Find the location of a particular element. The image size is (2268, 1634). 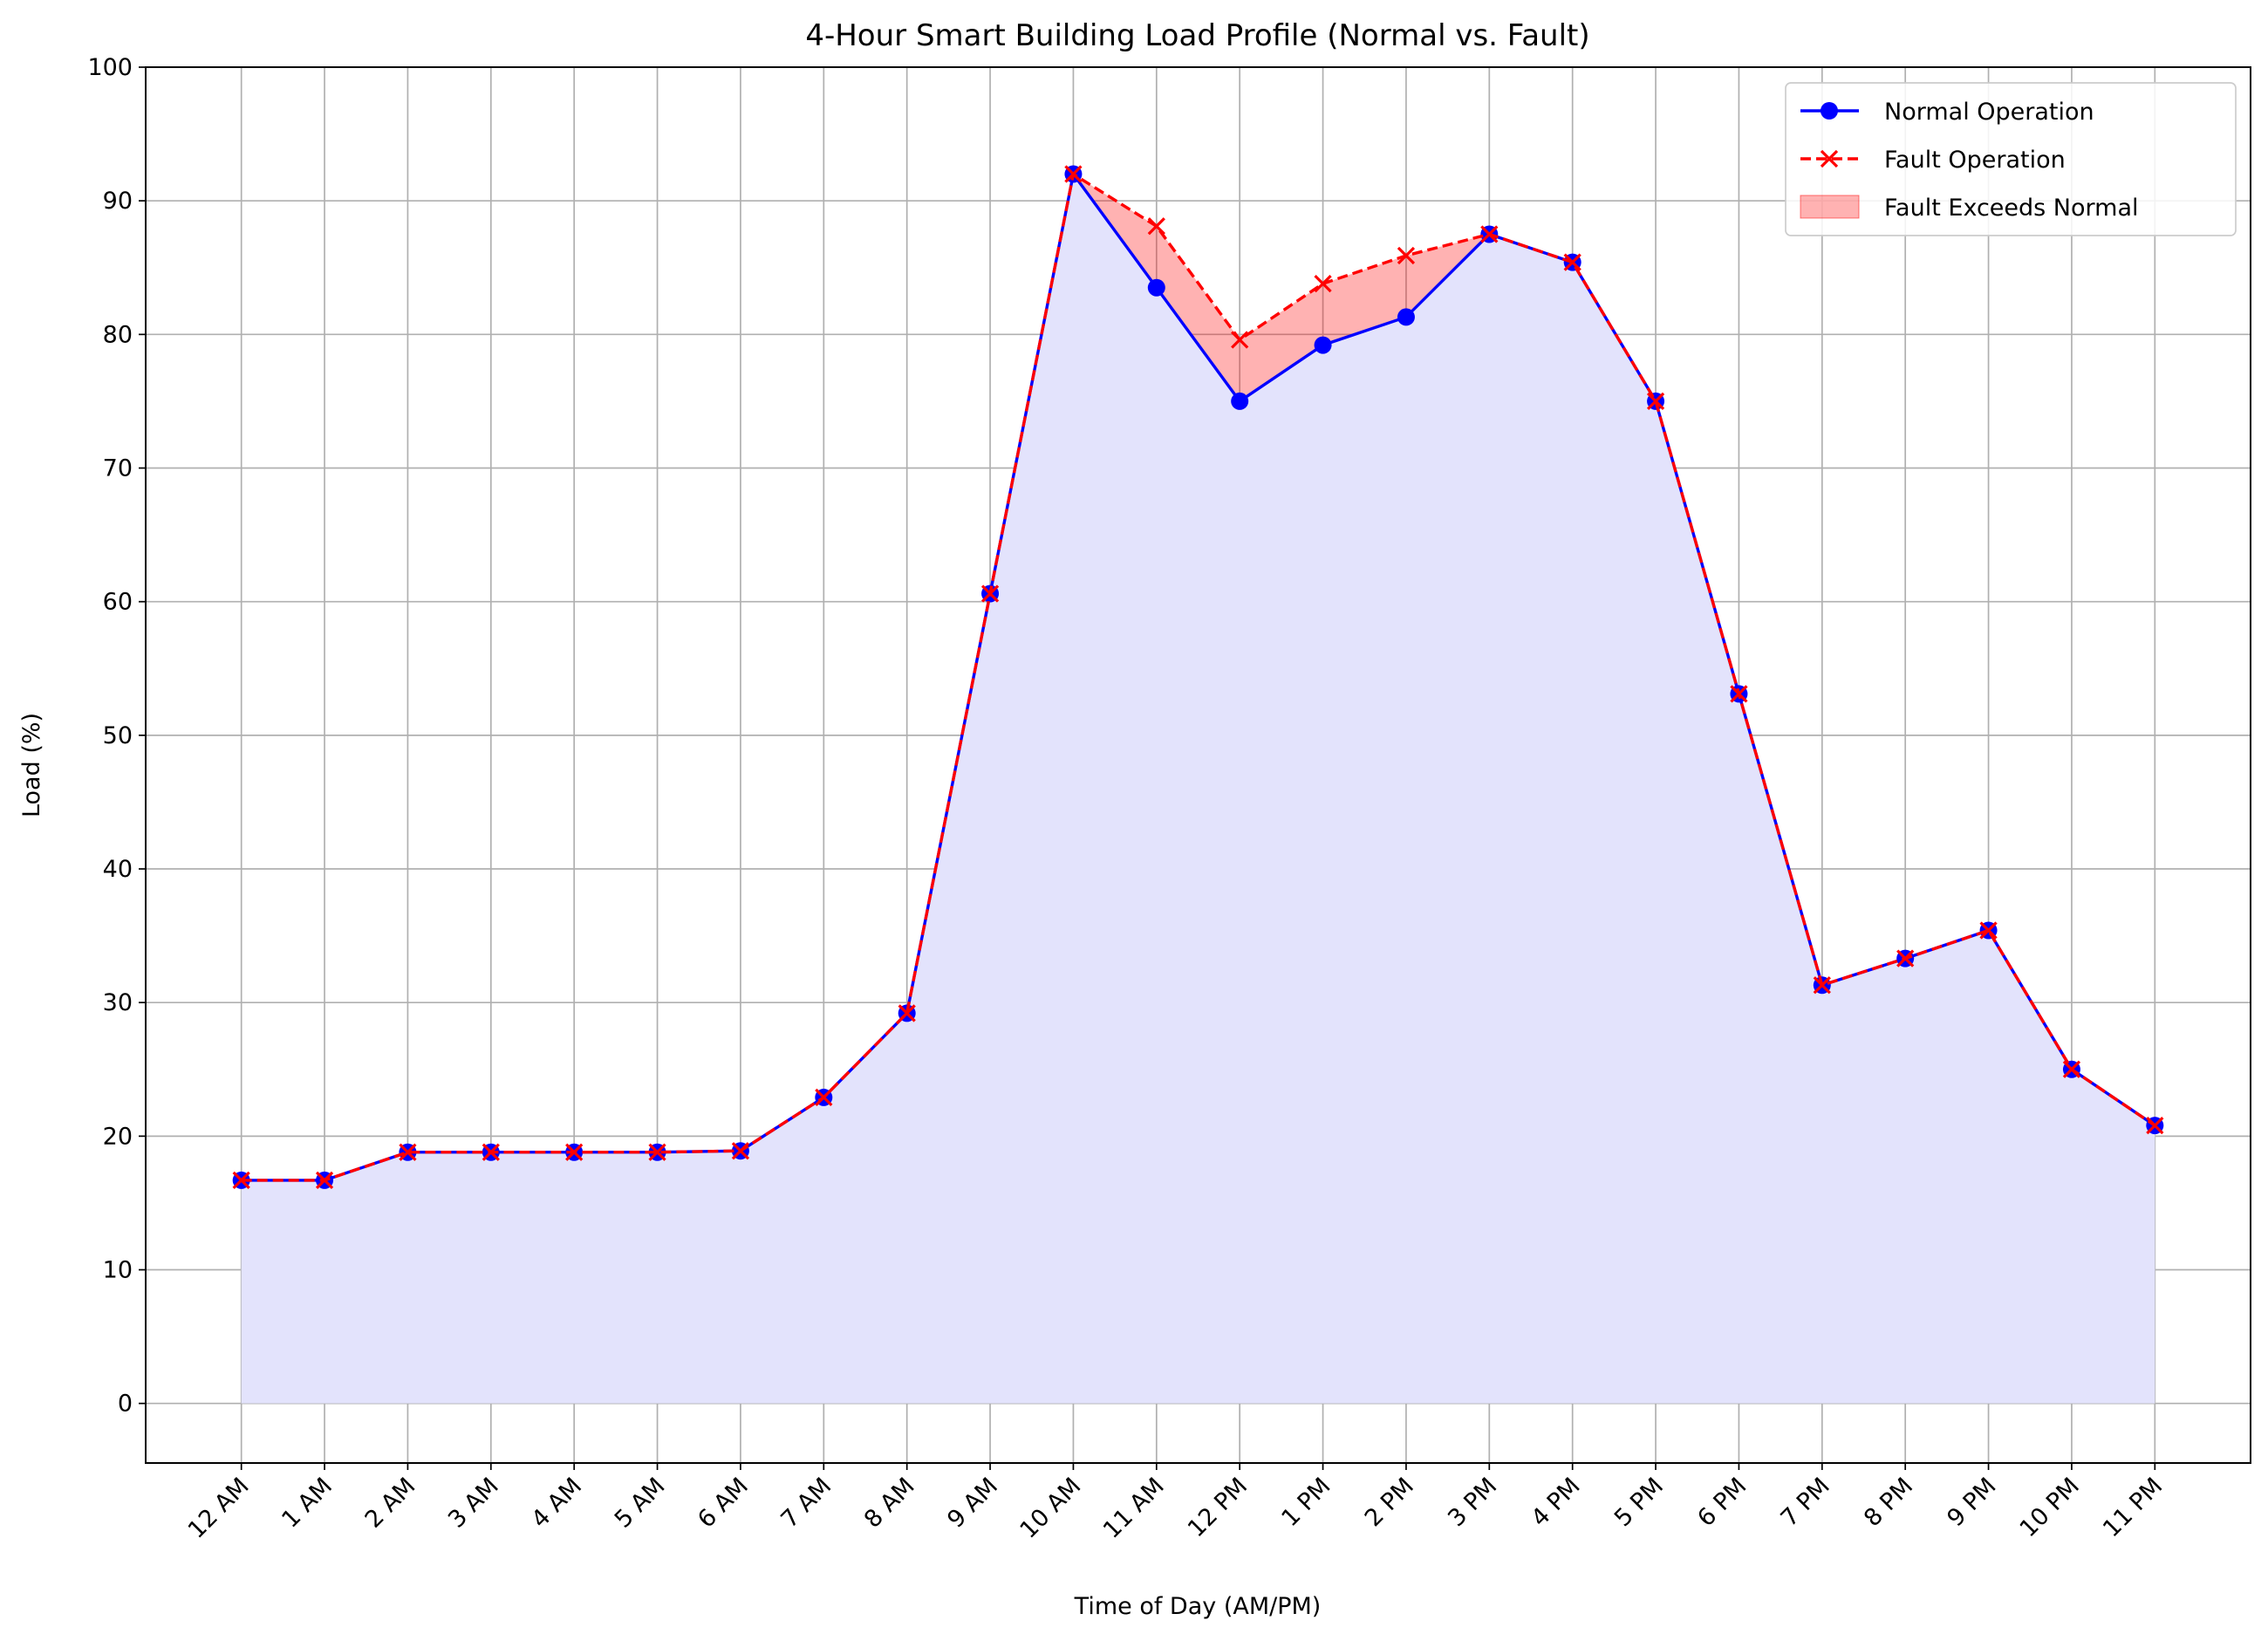

legend-label: Fault Exceeds Normal is located at coordinates (2012, 208).